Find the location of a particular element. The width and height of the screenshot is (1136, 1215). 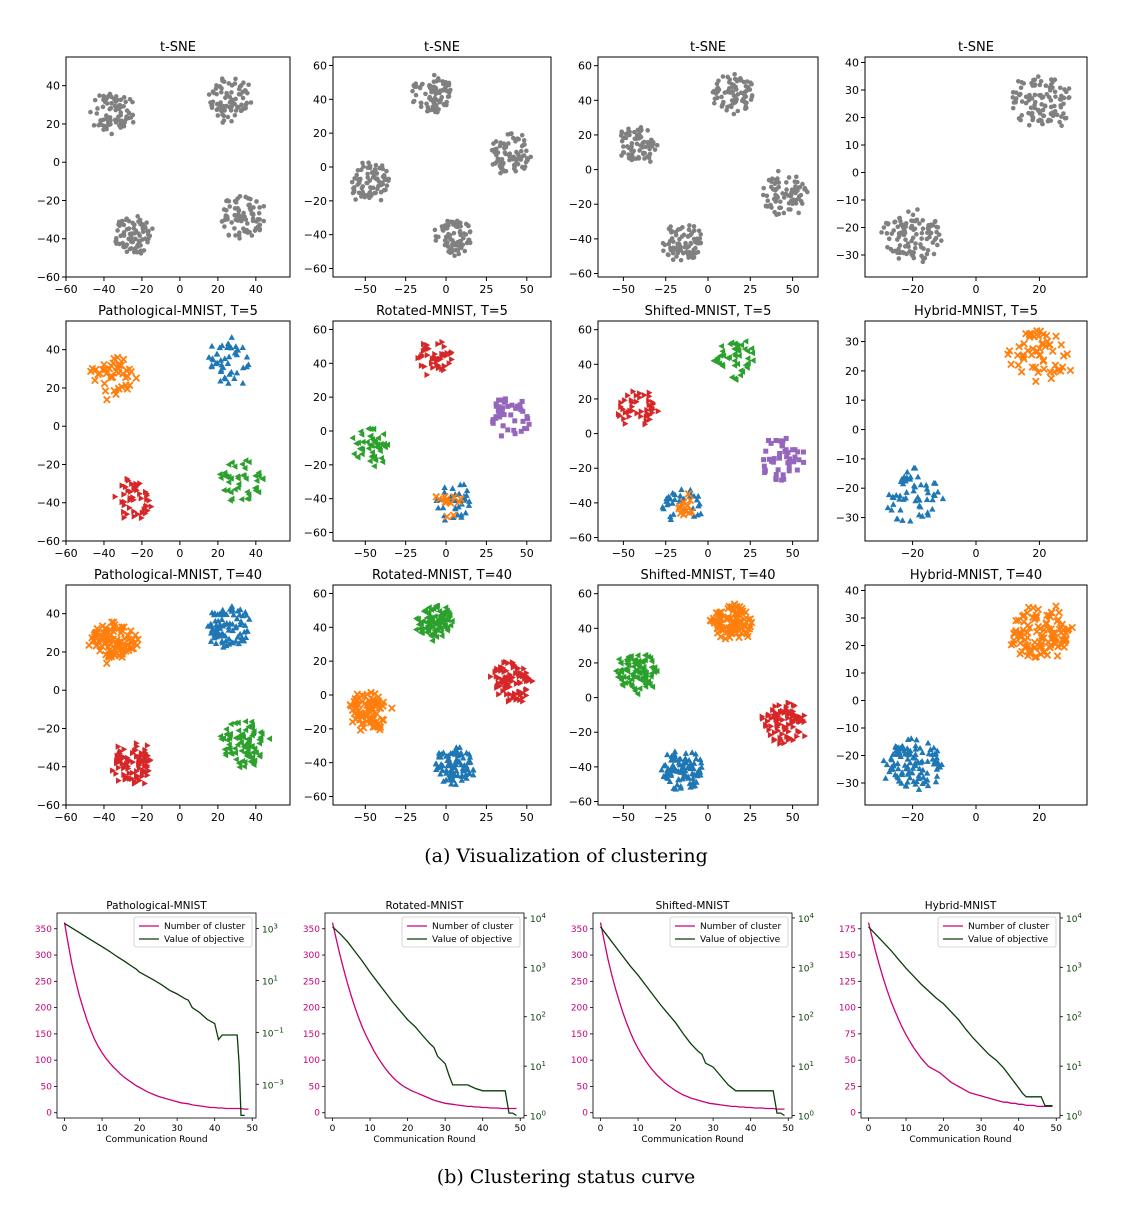

y2-tick-exponent: 4 is located at coordinates (543, 916).